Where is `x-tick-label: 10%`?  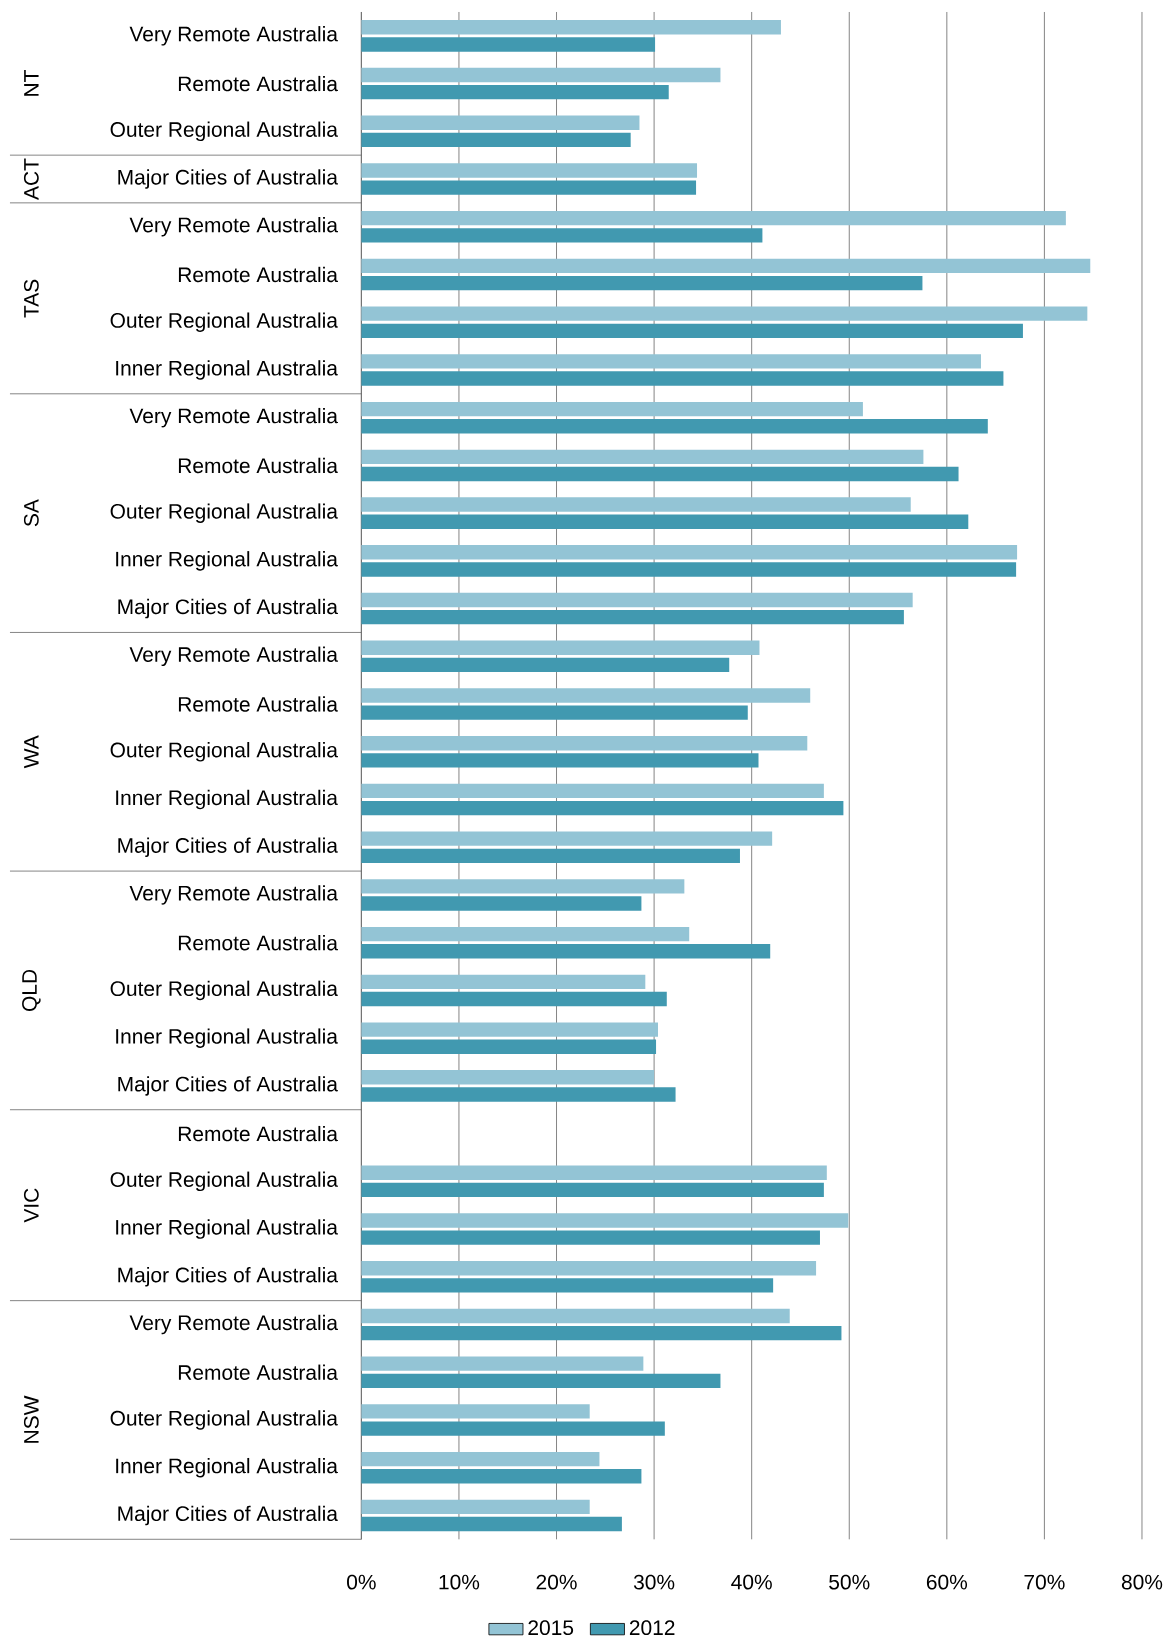
x-tick-label: 10% is located at coordinates (459, 1582).